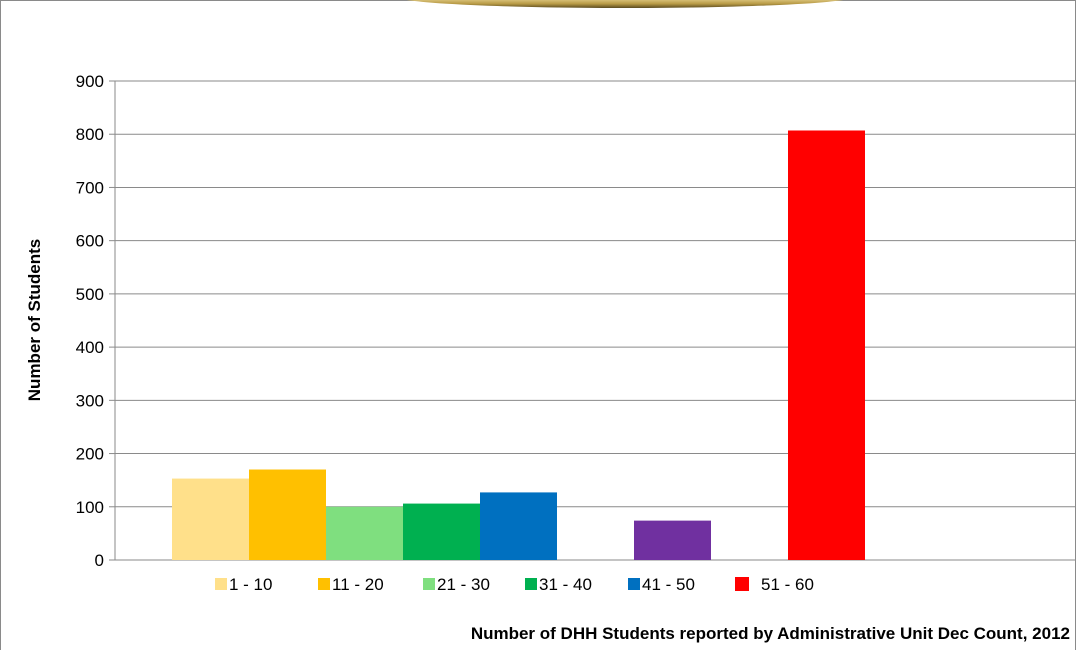 The image size is (1078, 650). Describe the element at coordinates (90, 81) in the screenshot. I see `y-tick-label: 900` at that location.